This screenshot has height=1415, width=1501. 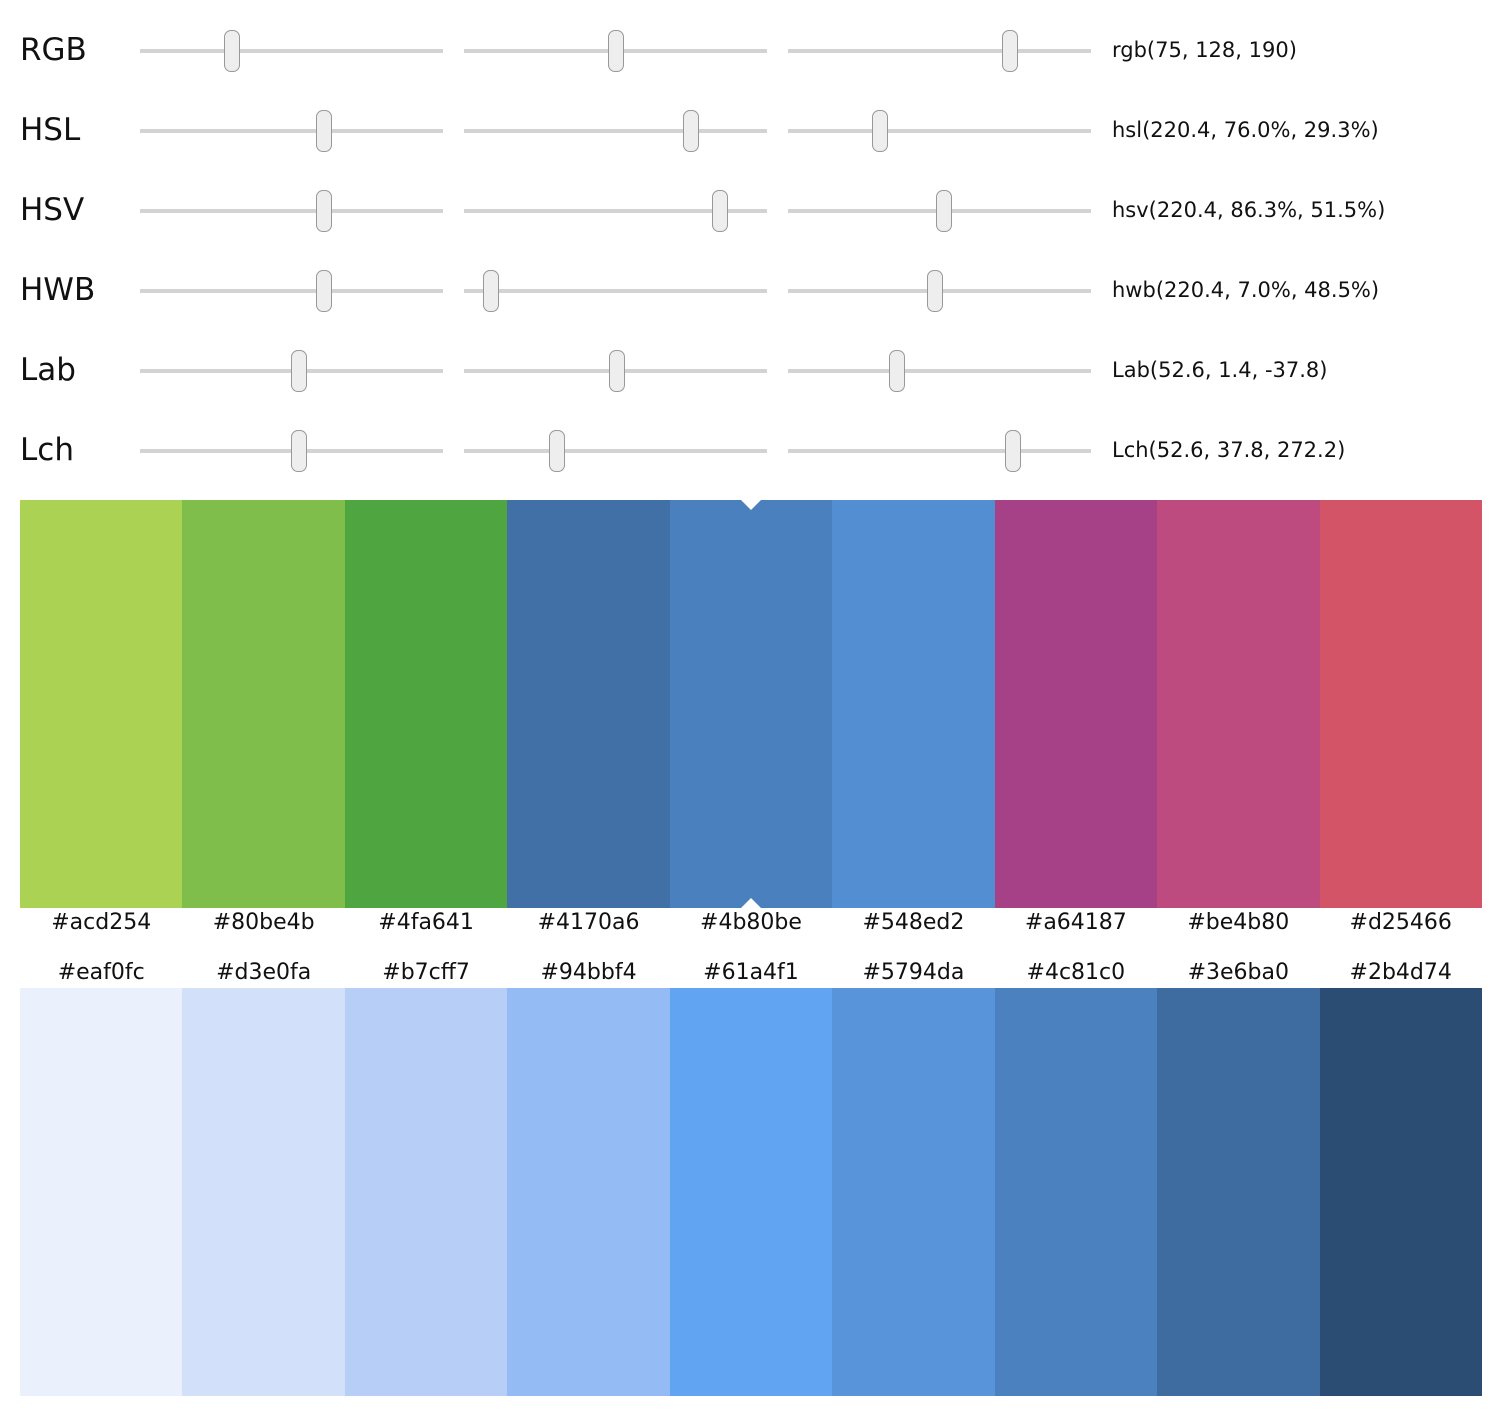 What do you see at coordinates (1229, 450) in the screenshot?
I see `color-value-text: Lch(52.6, 37.8, 272.2)` at bounding box center [1229, 450].